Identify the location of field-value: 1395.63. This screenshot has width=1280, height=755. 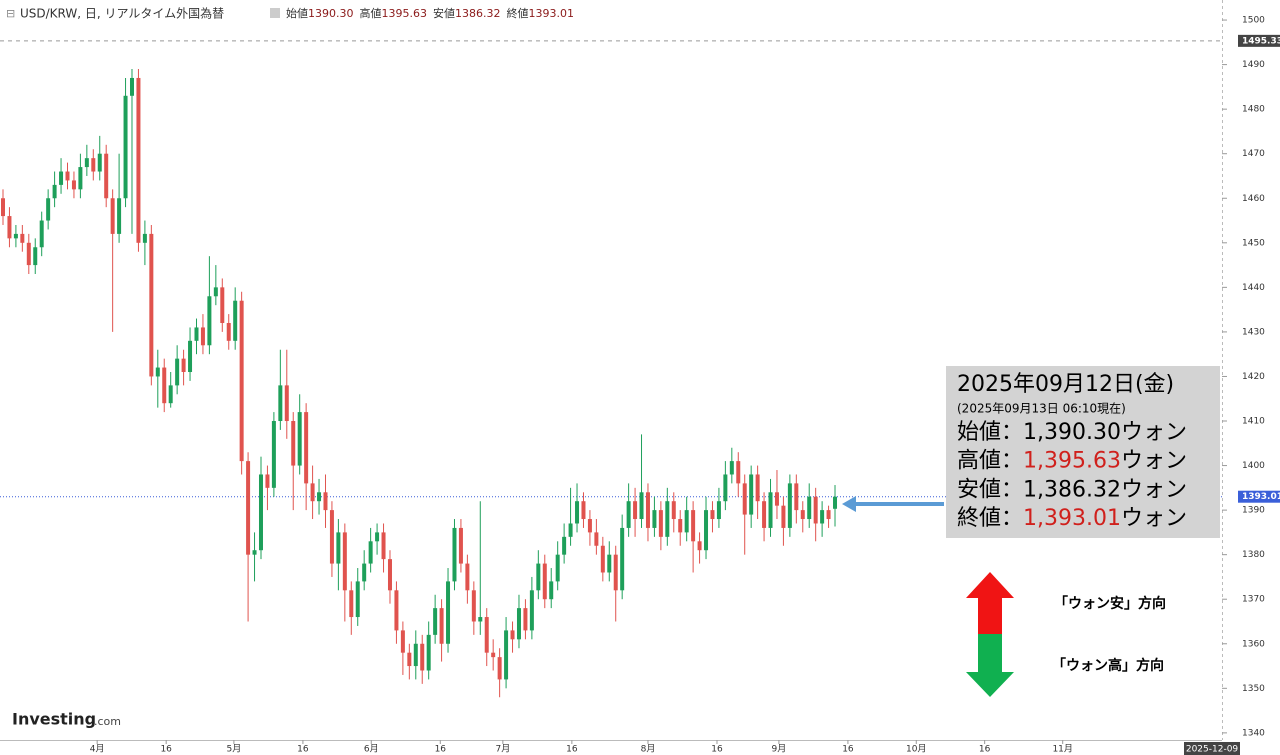
(405, 13).